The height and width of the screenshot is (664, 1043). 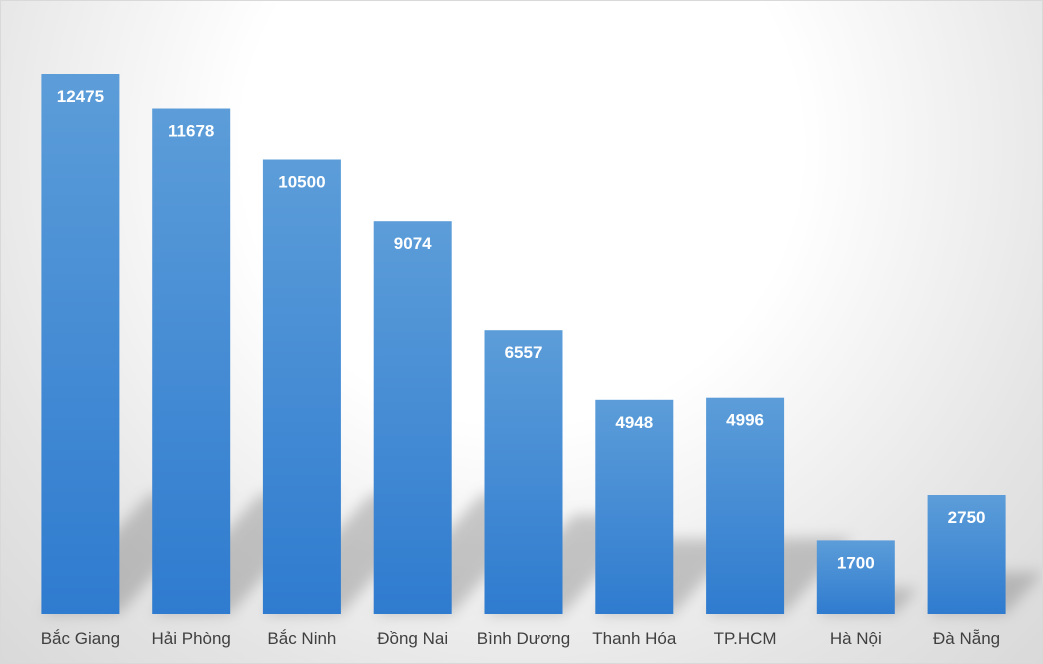 I want to click on bar-bac-giang, so click(x=80, y=344).